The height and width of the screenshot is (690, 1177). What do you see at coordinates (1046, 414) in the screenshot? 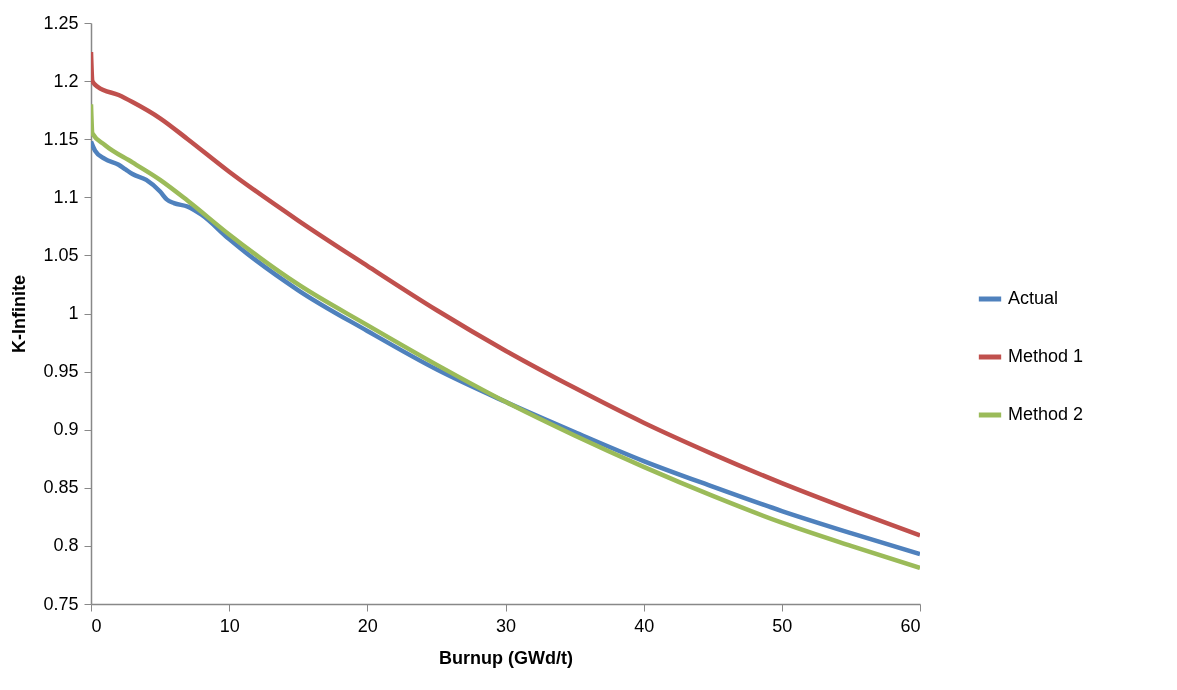
I see `legend-label: Method 2` at bounding box center [1046, 414].